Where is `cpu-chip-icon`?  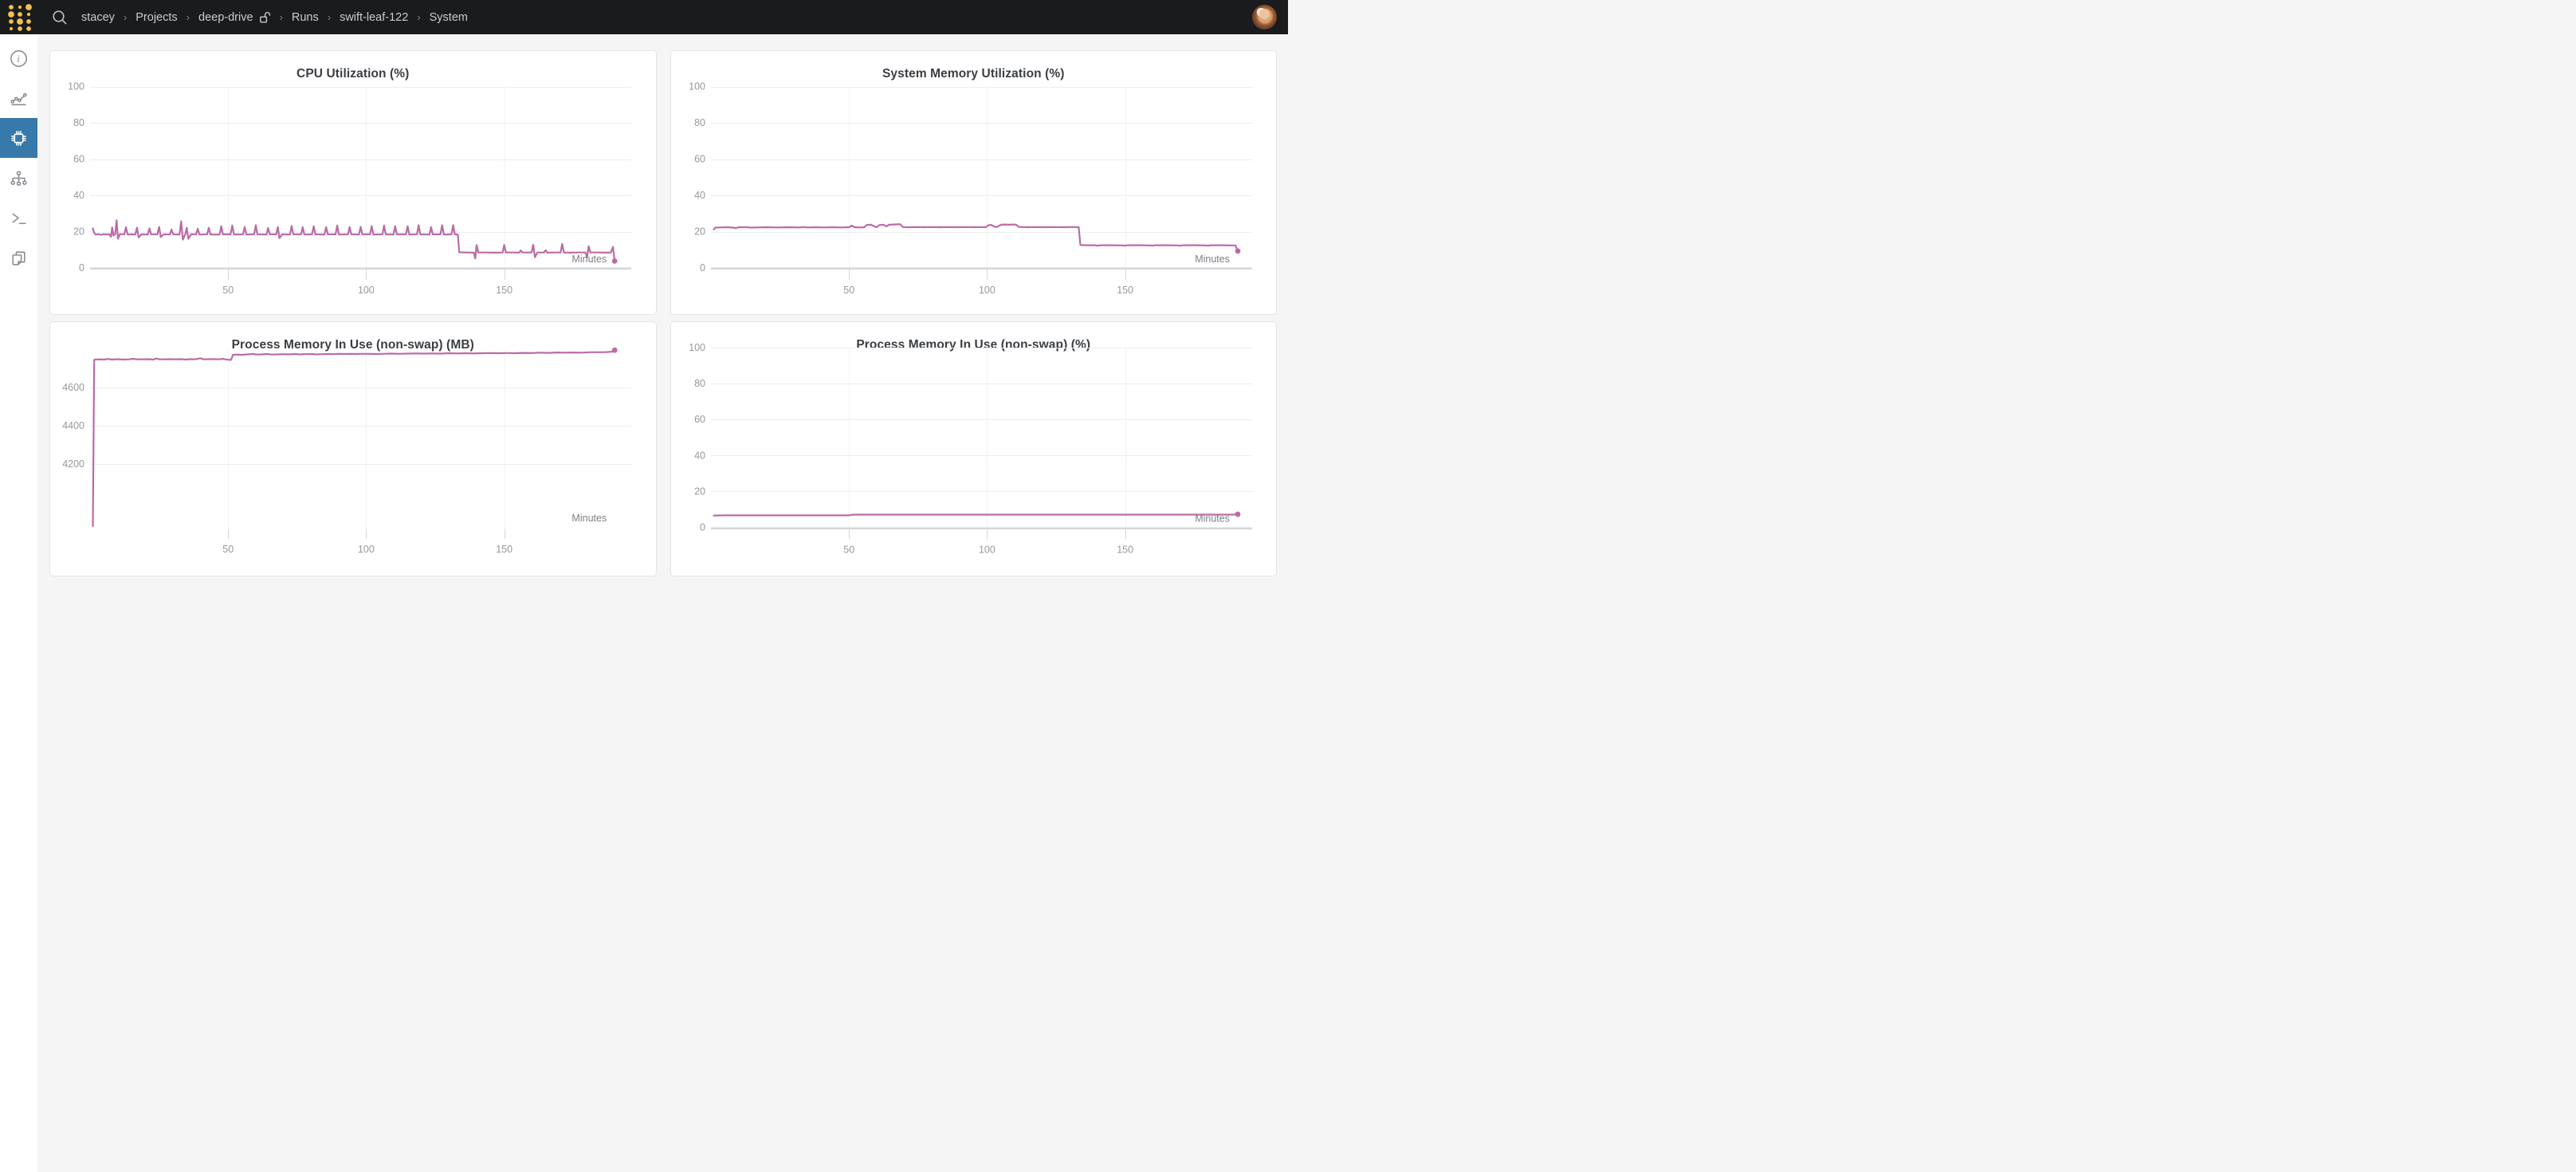 cpu-chip-icon is located at coordinates (18, 138).